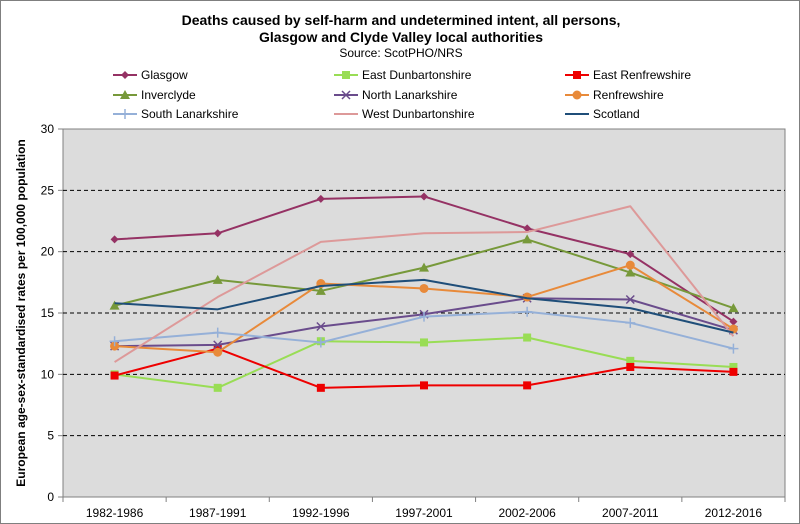  I want to click on legend-item: North Lanarkshire, so click(396, 95).